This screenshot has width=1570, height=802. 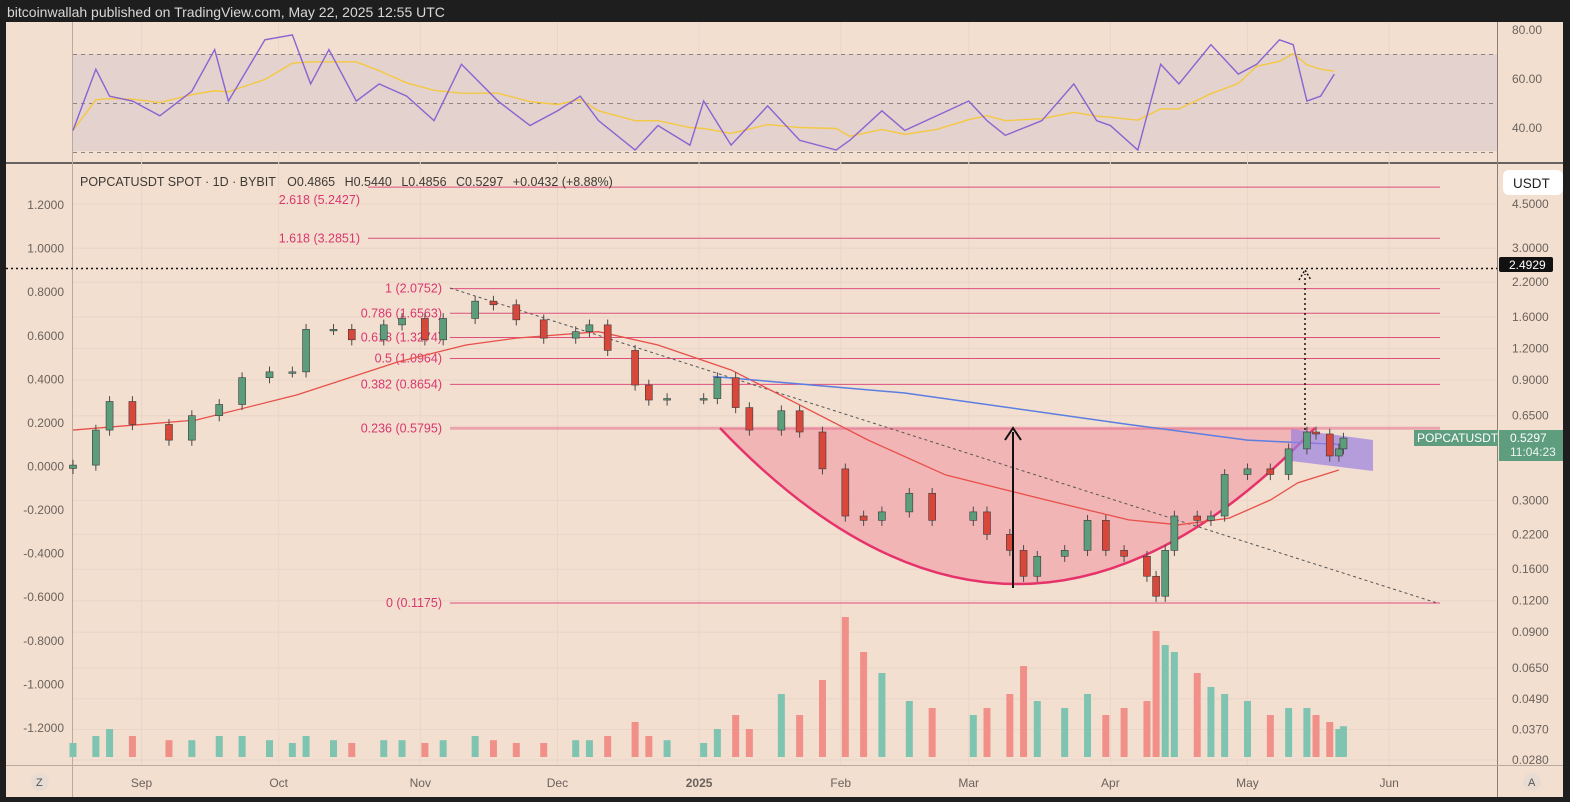 I want to click on left-axis-tick: 0.0000, so click(x=45, y=467).